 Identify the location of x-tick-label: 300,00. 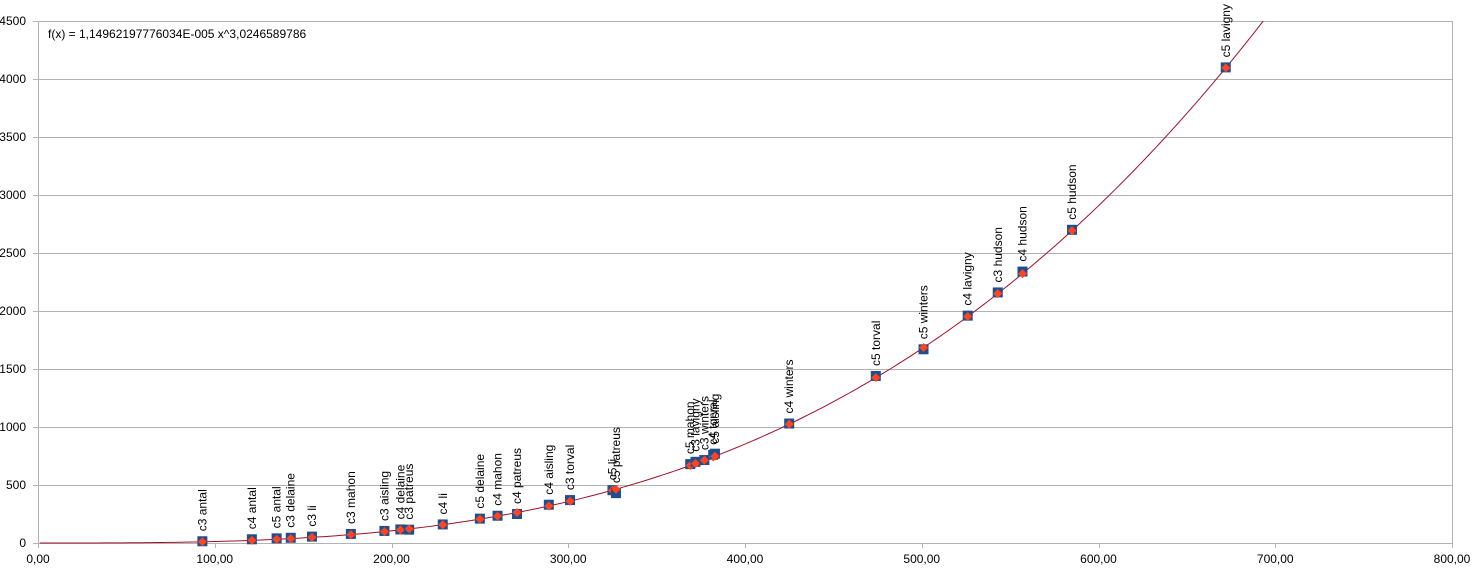
(568, 559).